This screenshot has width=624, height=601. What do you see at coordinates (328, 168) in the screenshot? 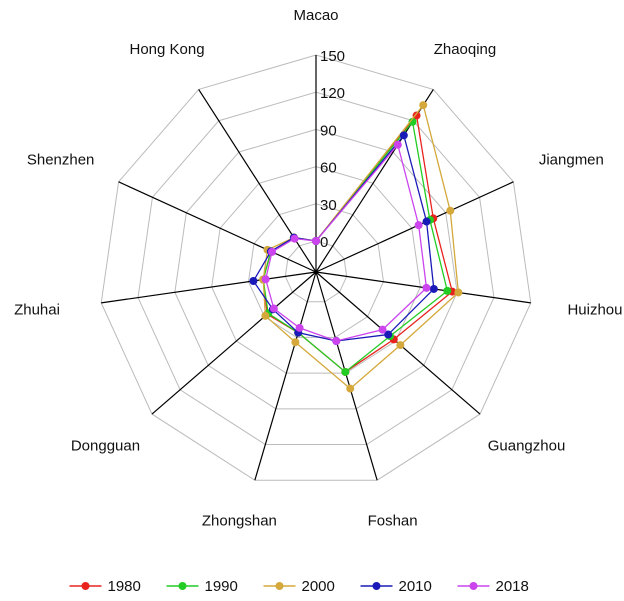
I see `r-tick-label: 60` at bounding box center [328, 168].